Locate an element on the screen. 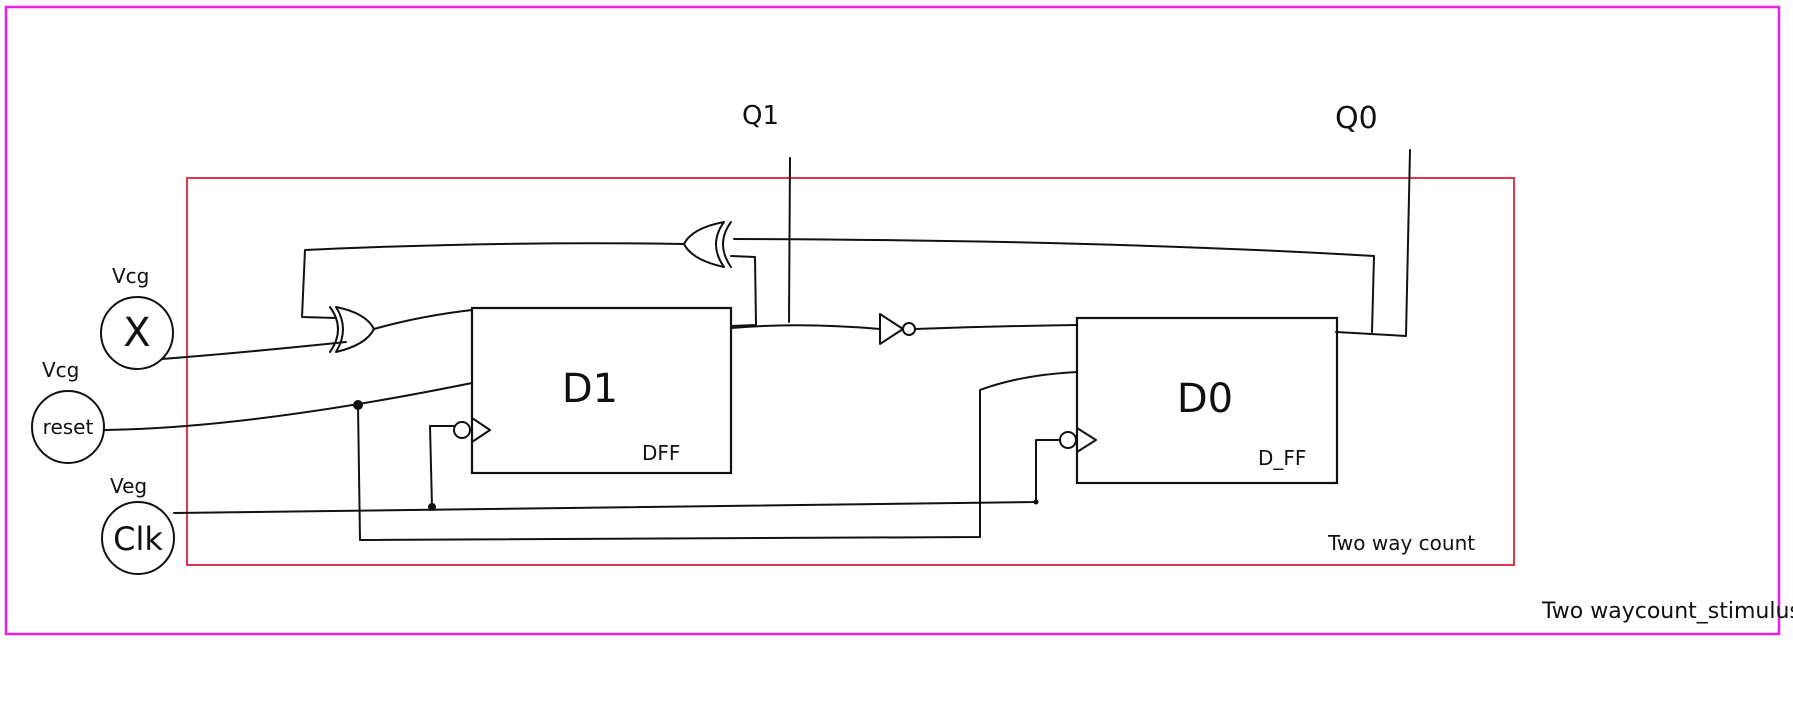 This screenshot has width=1793, height=718. source-clk: Clk Veg is located at coordinates (138, 524).